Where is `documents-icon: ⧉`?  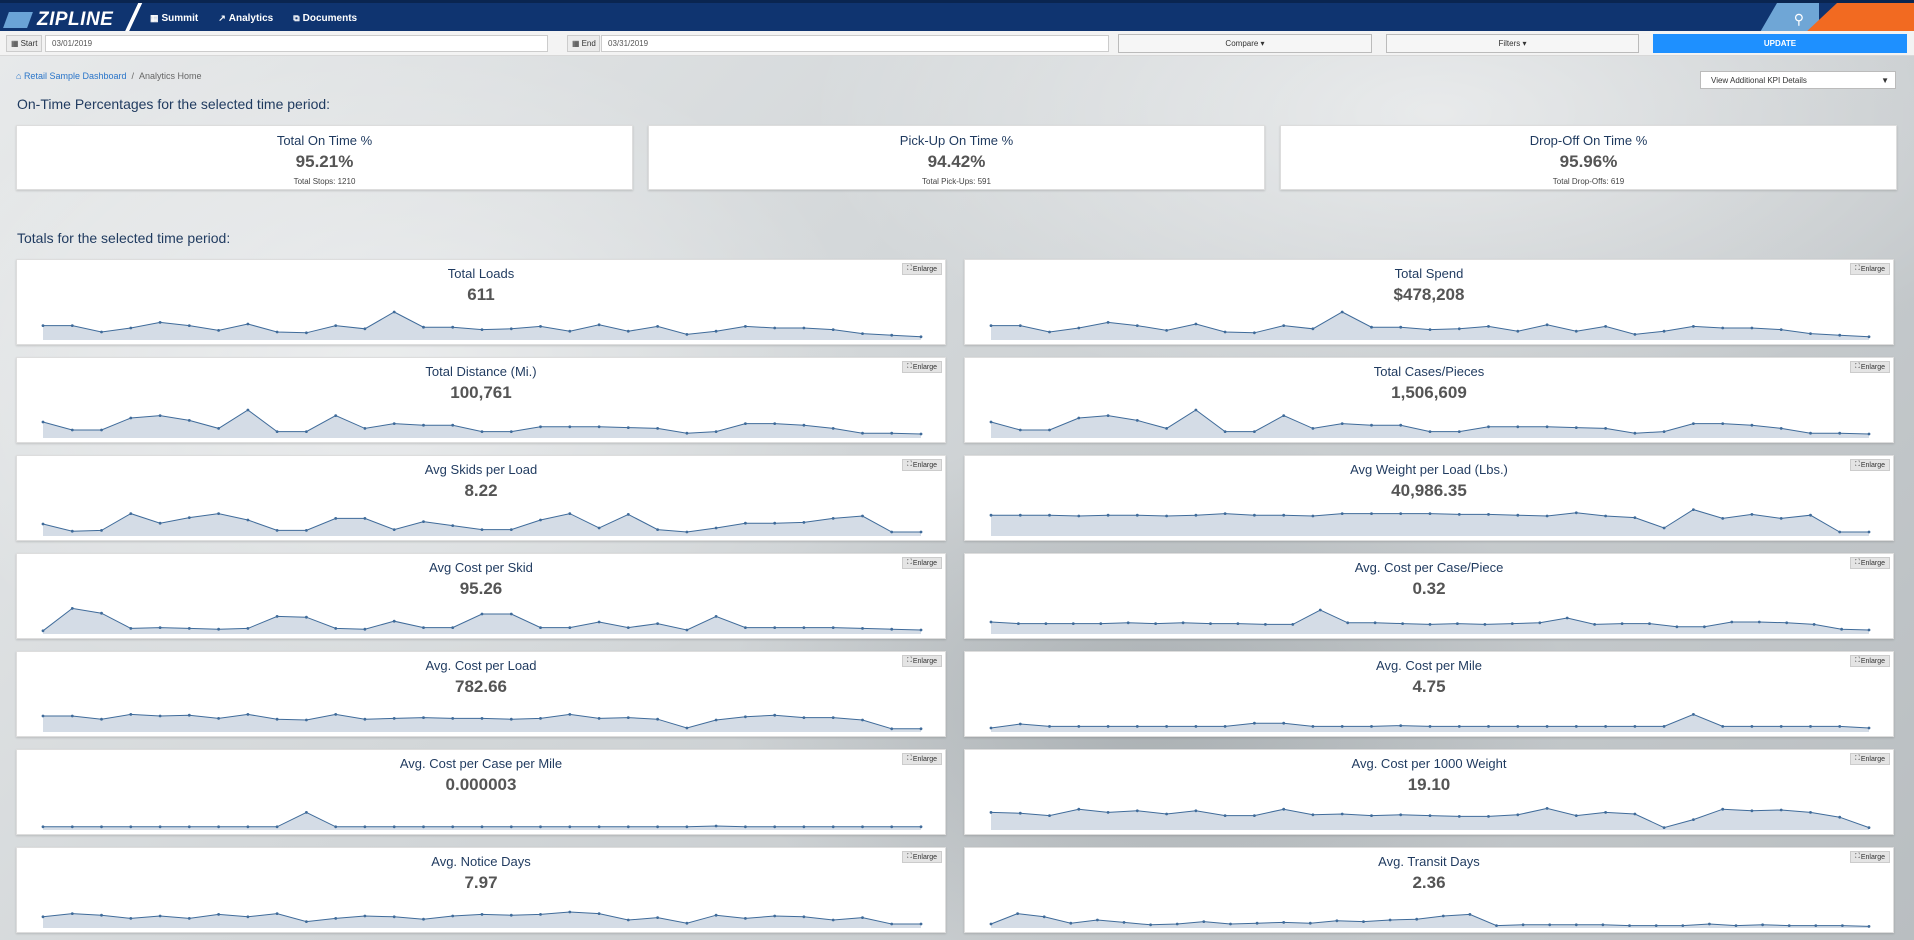 documents-icon: ⧉ is located at coordinates (296, 18).